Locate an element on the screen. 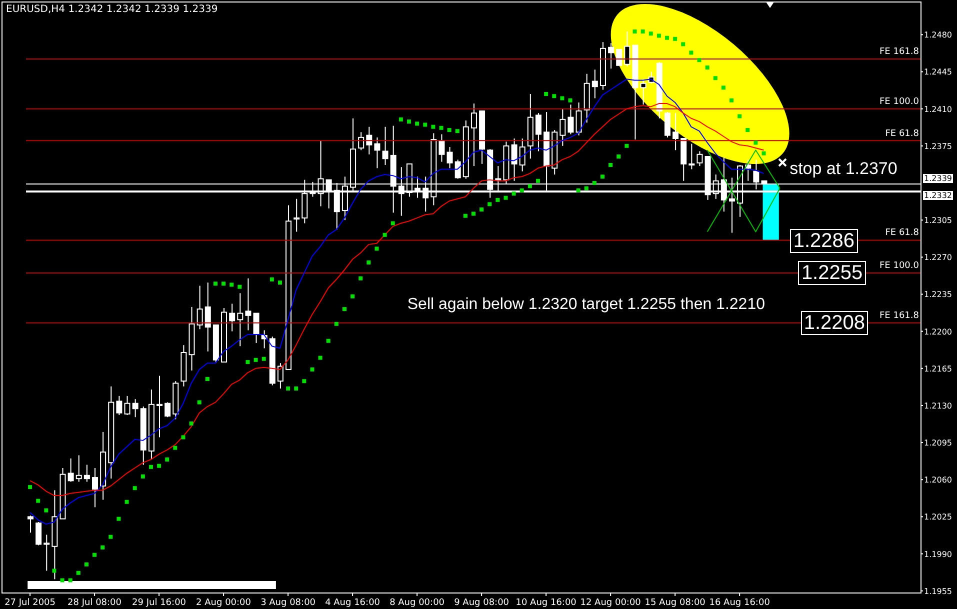 The height and width of the screenshot is (609, 957). x-tick-label: 9 Aug 08:00 is located at coordinates (482, 603).